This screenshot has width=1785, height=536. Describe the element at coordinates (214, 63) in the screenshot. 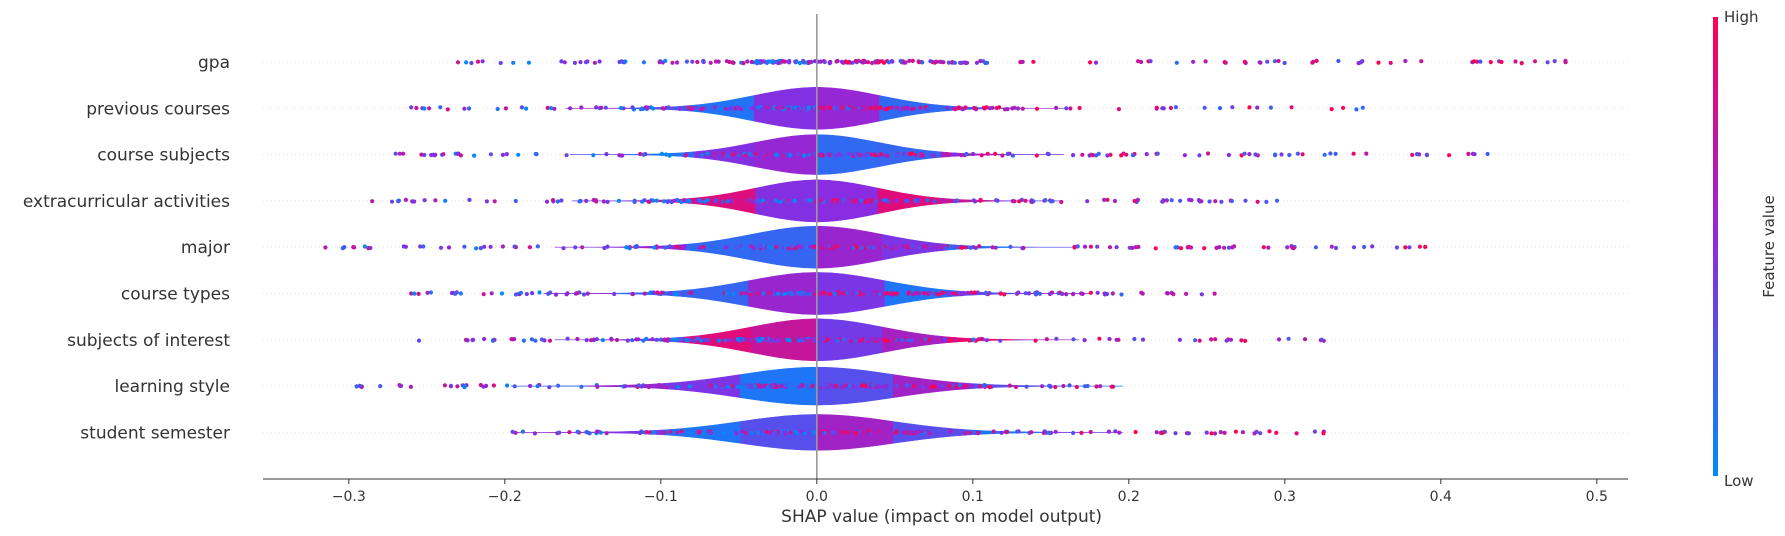

I see `feature-label: gpa` at that location.